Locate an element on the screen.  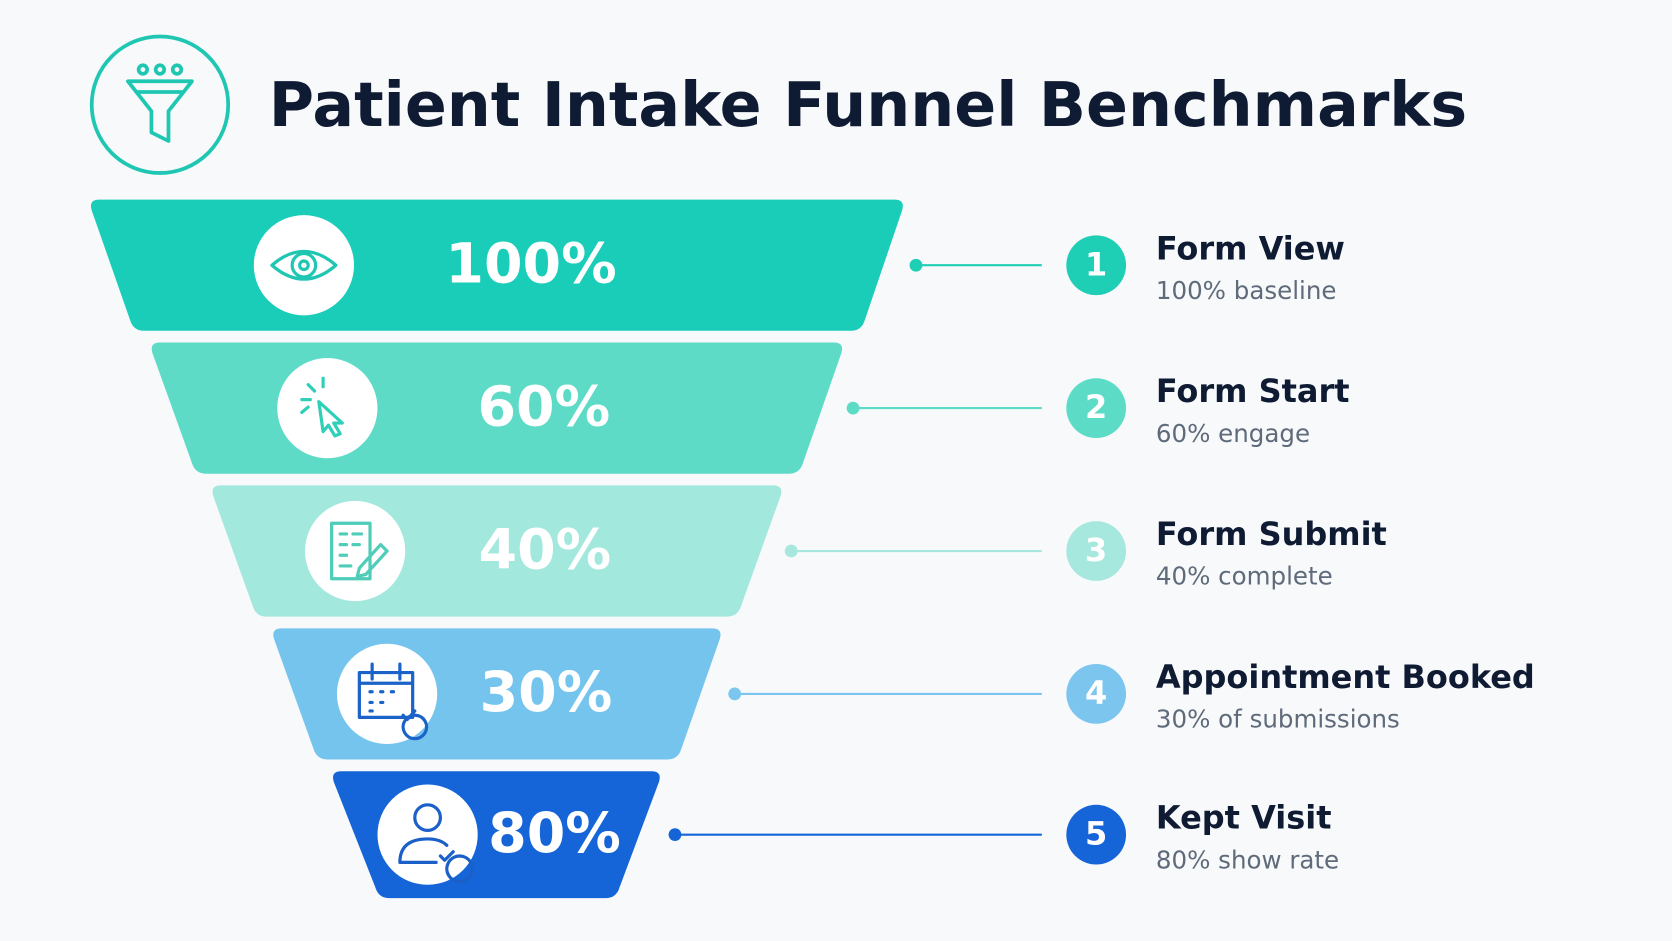
stage-percent: 40% is located at coordinates (545, 550).